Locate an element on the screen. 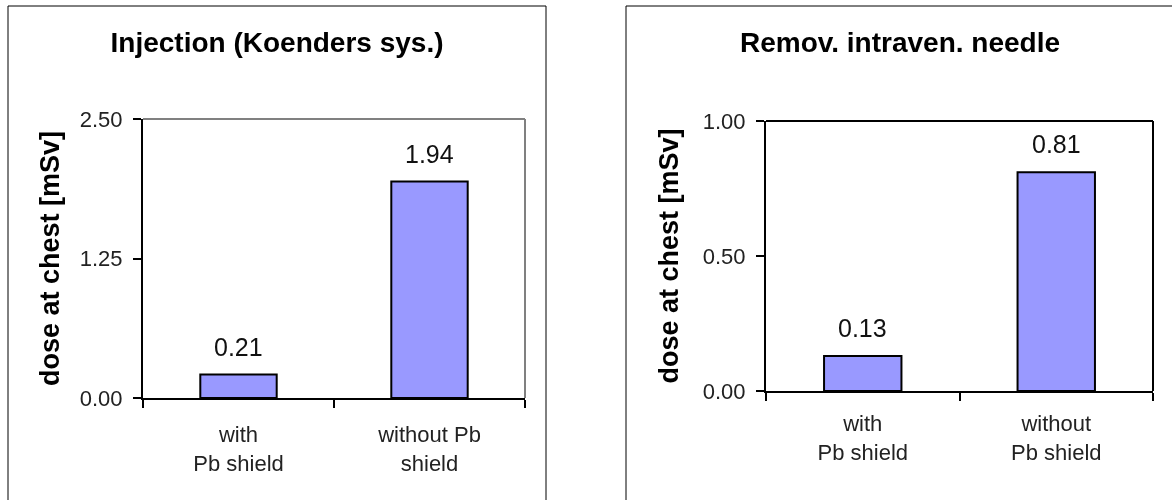 This screenshot has width=1172, height=500. y-tick-label: 0.50 is located at coordinates (724, 256).